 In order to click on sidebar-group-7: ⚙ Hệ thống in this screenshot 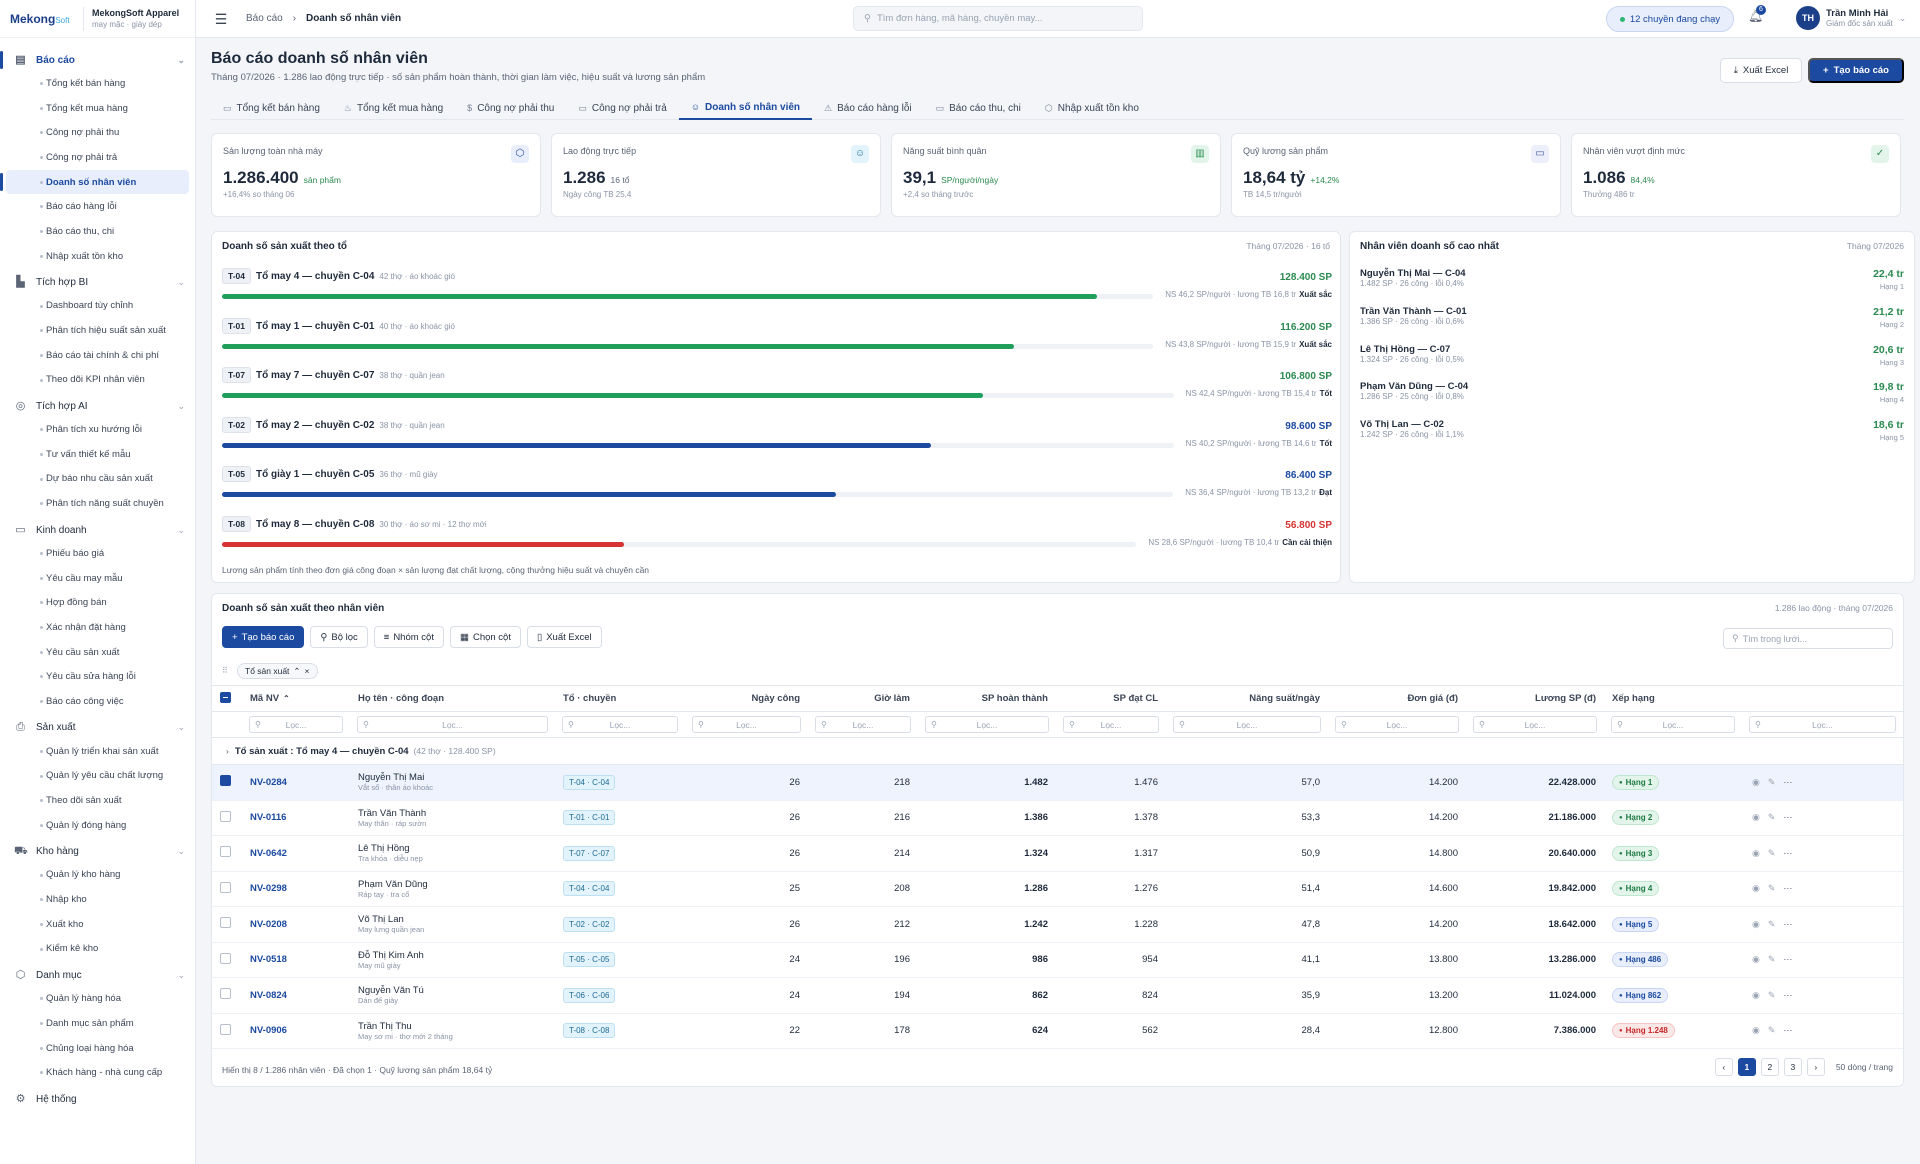, I will do `click(97, 1099)`.